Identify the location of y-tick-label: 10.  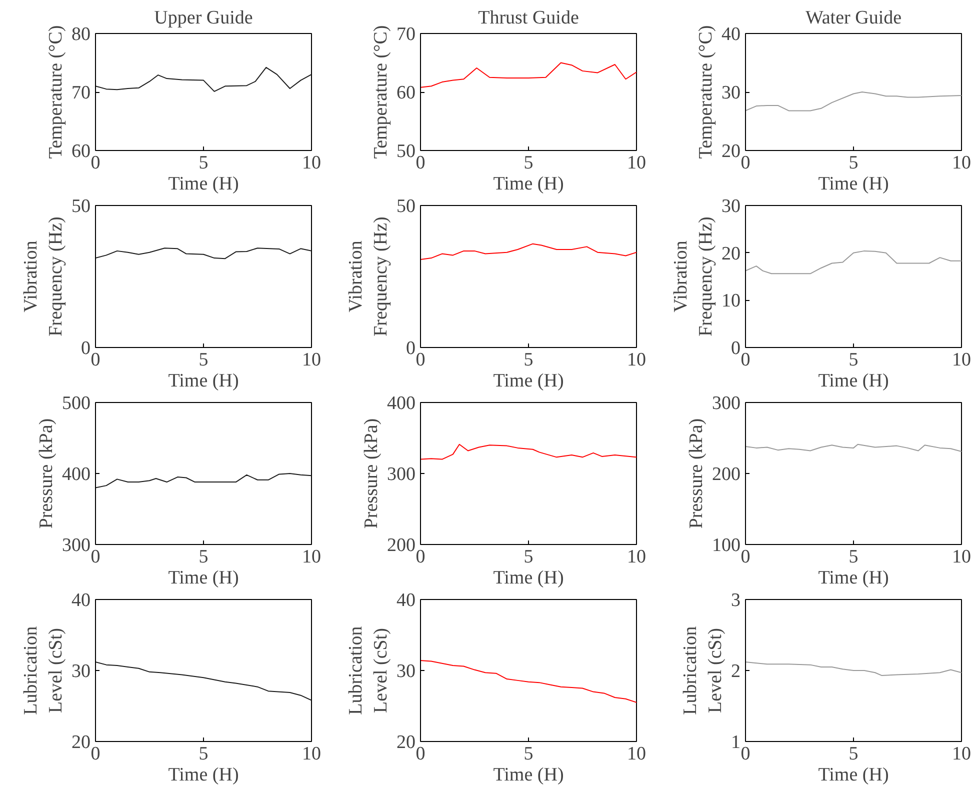
(731, 301).